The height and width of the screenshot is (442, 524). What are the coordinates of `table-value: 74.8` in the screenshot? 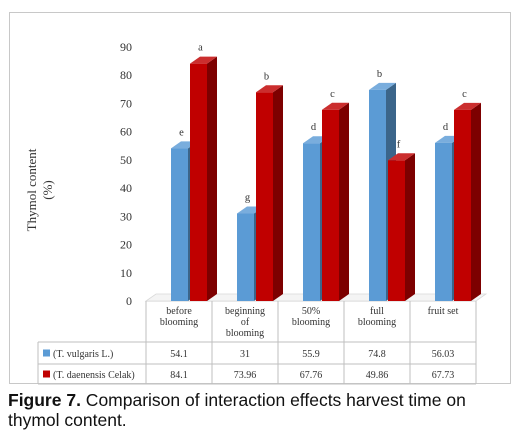 It's located at (377, 354).